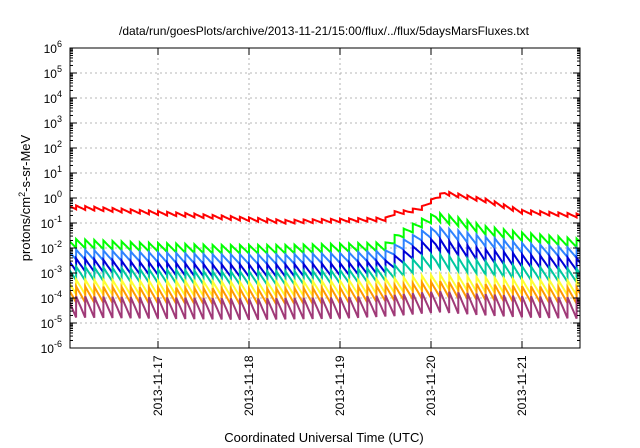 The height and width of the screenshot is (448, 640). What do you see at coordinates (58, 319) in the screenshot?
I see `y-tick-exponent: -5` at bounding box center [58, 319].